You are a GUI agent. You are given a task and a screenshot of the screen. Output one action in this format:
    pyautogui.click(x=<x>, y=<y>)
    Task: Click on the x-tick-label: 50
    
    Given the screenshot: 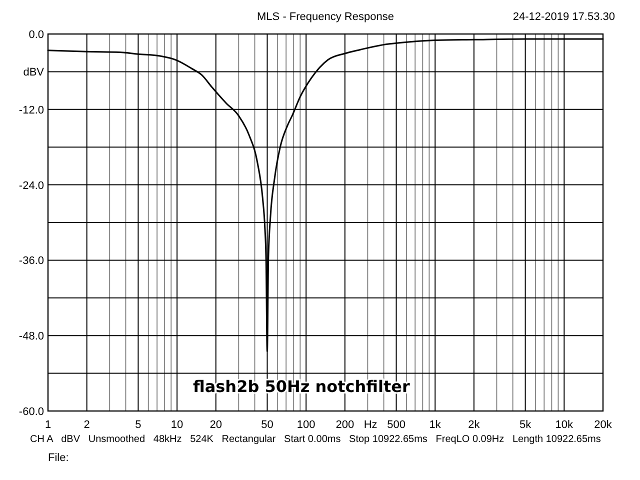 What is the action you would take?
    pyautogui.click(x=267, y=425)
    